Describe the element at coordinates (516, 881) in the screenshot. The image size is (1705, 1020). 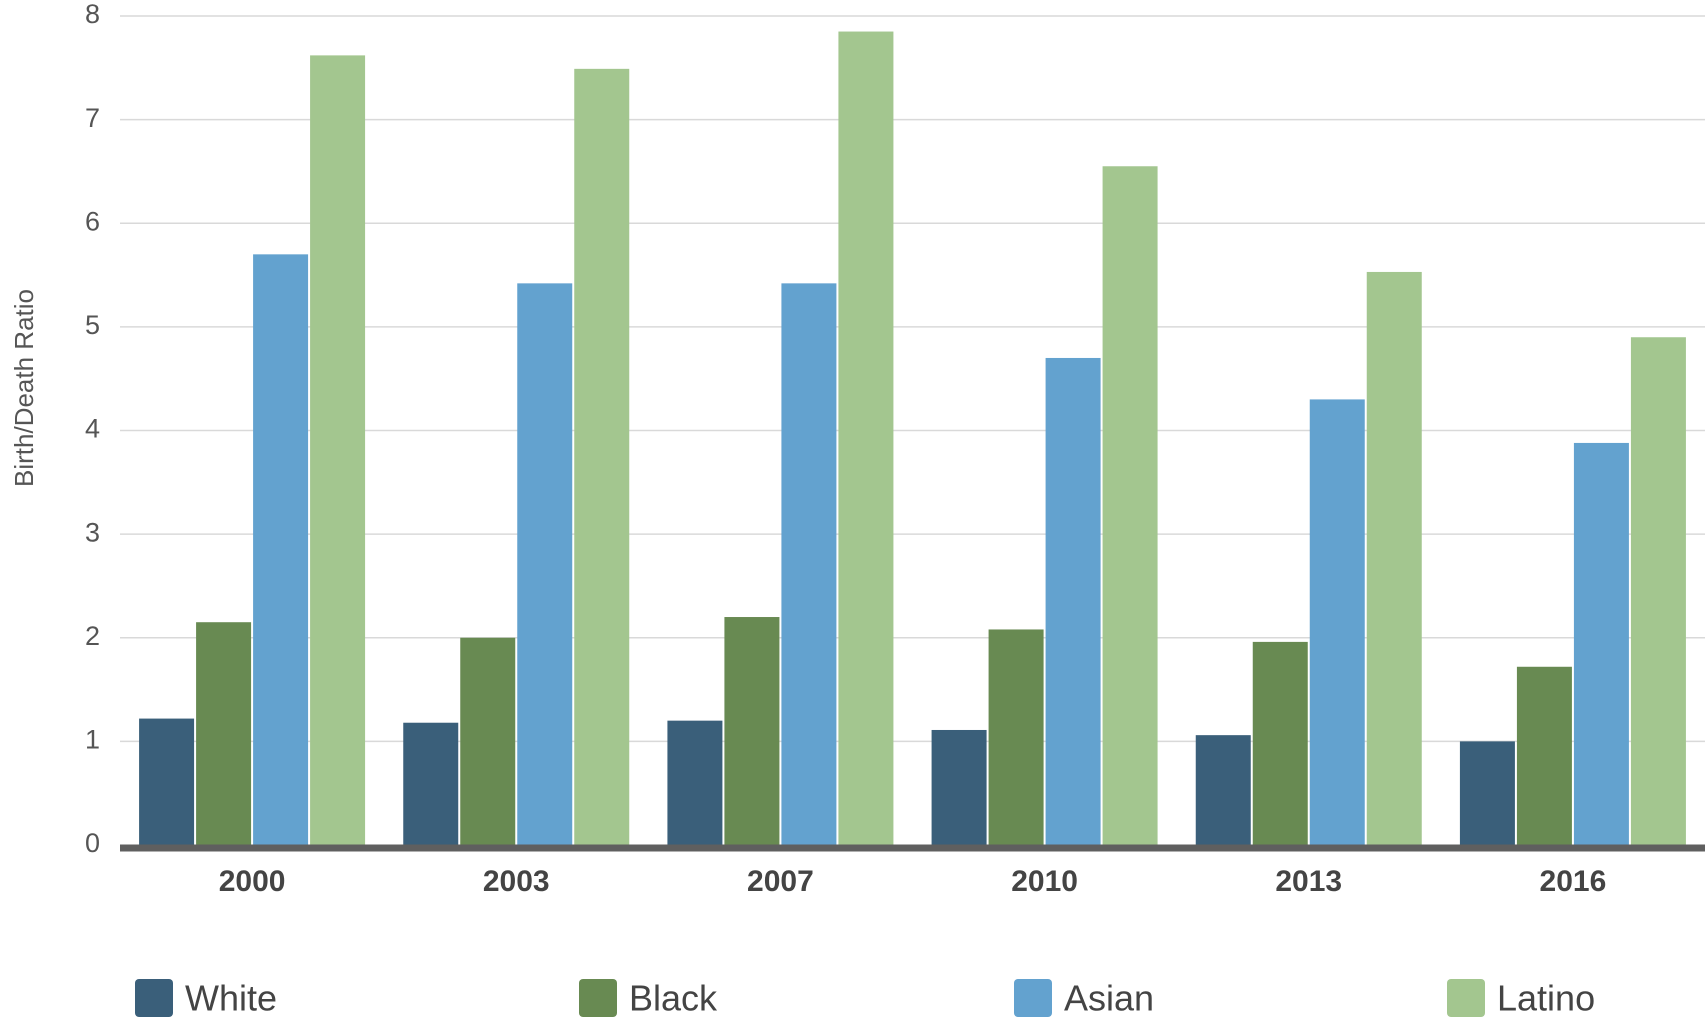
I see `x-tick-label: 2003` at that location.